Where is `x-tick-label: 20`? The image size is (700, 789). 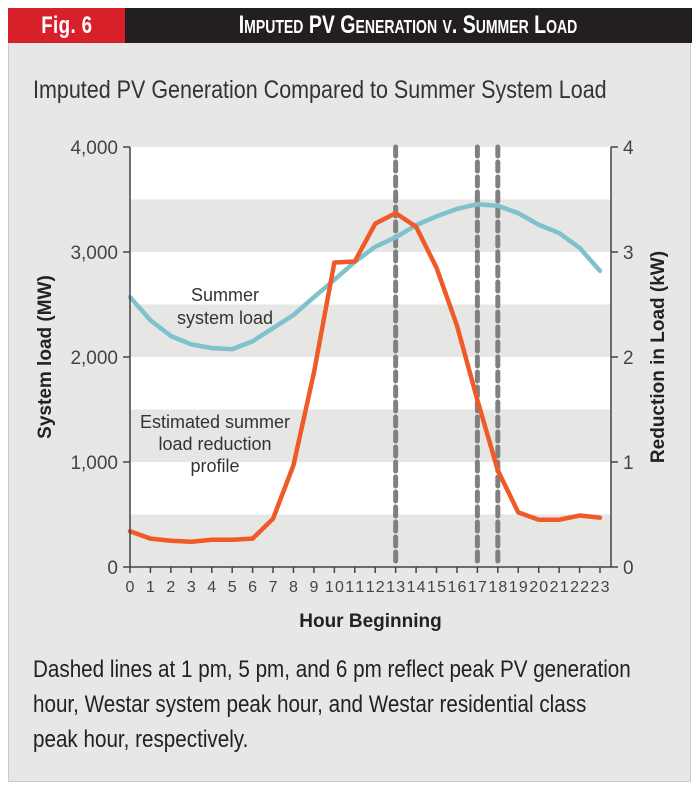
x-tick-label: 20 is located at coordinates (538, 587).